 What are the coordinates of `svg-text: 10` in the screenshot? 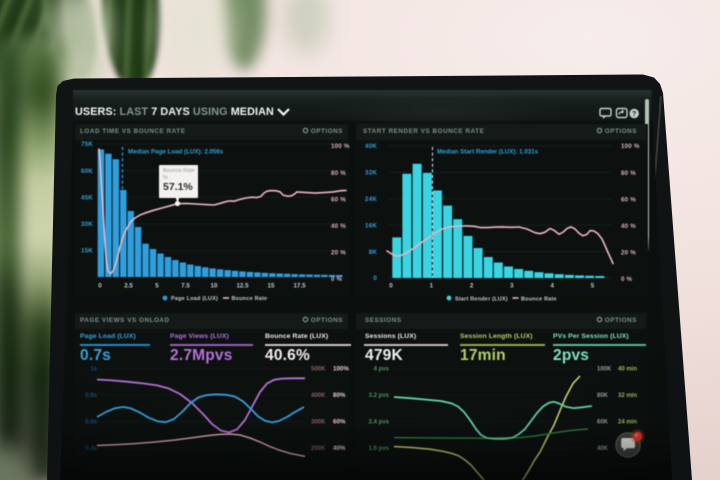 It's located at (214, 286).